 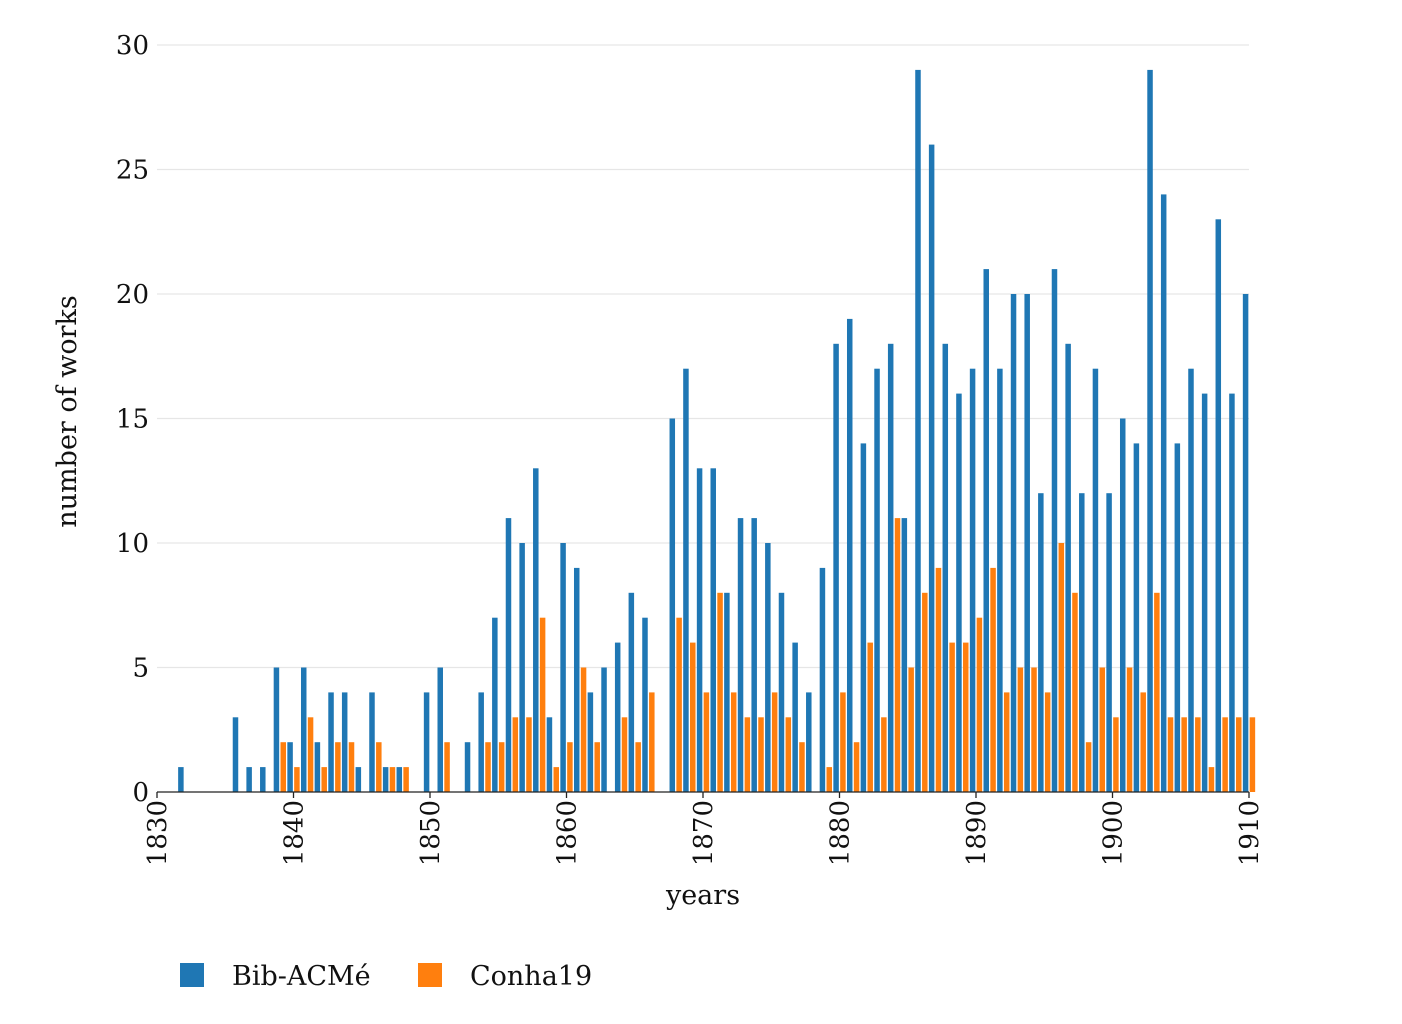 I want to click on bar-bib-acm--1866, so click(x=645, y=704).